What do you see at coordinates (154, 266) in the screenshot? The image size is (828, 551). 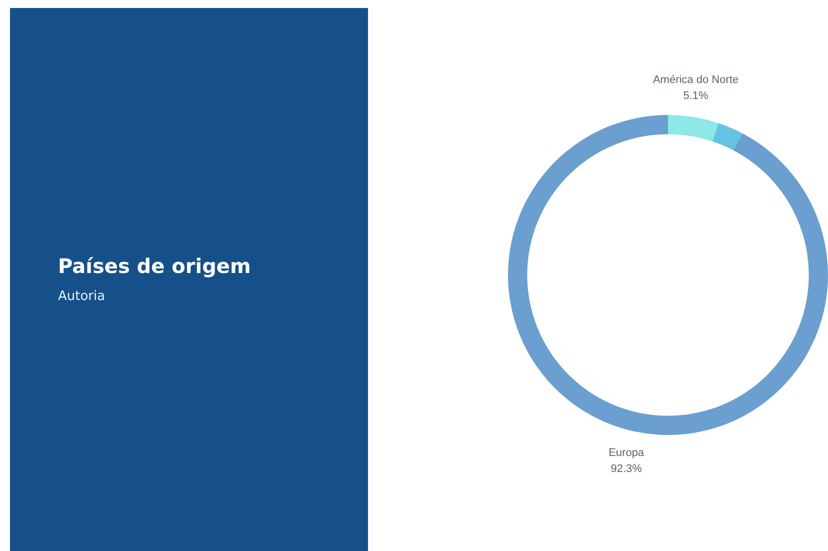 I see `text: Países de origem` at bounding box center [154, 266].